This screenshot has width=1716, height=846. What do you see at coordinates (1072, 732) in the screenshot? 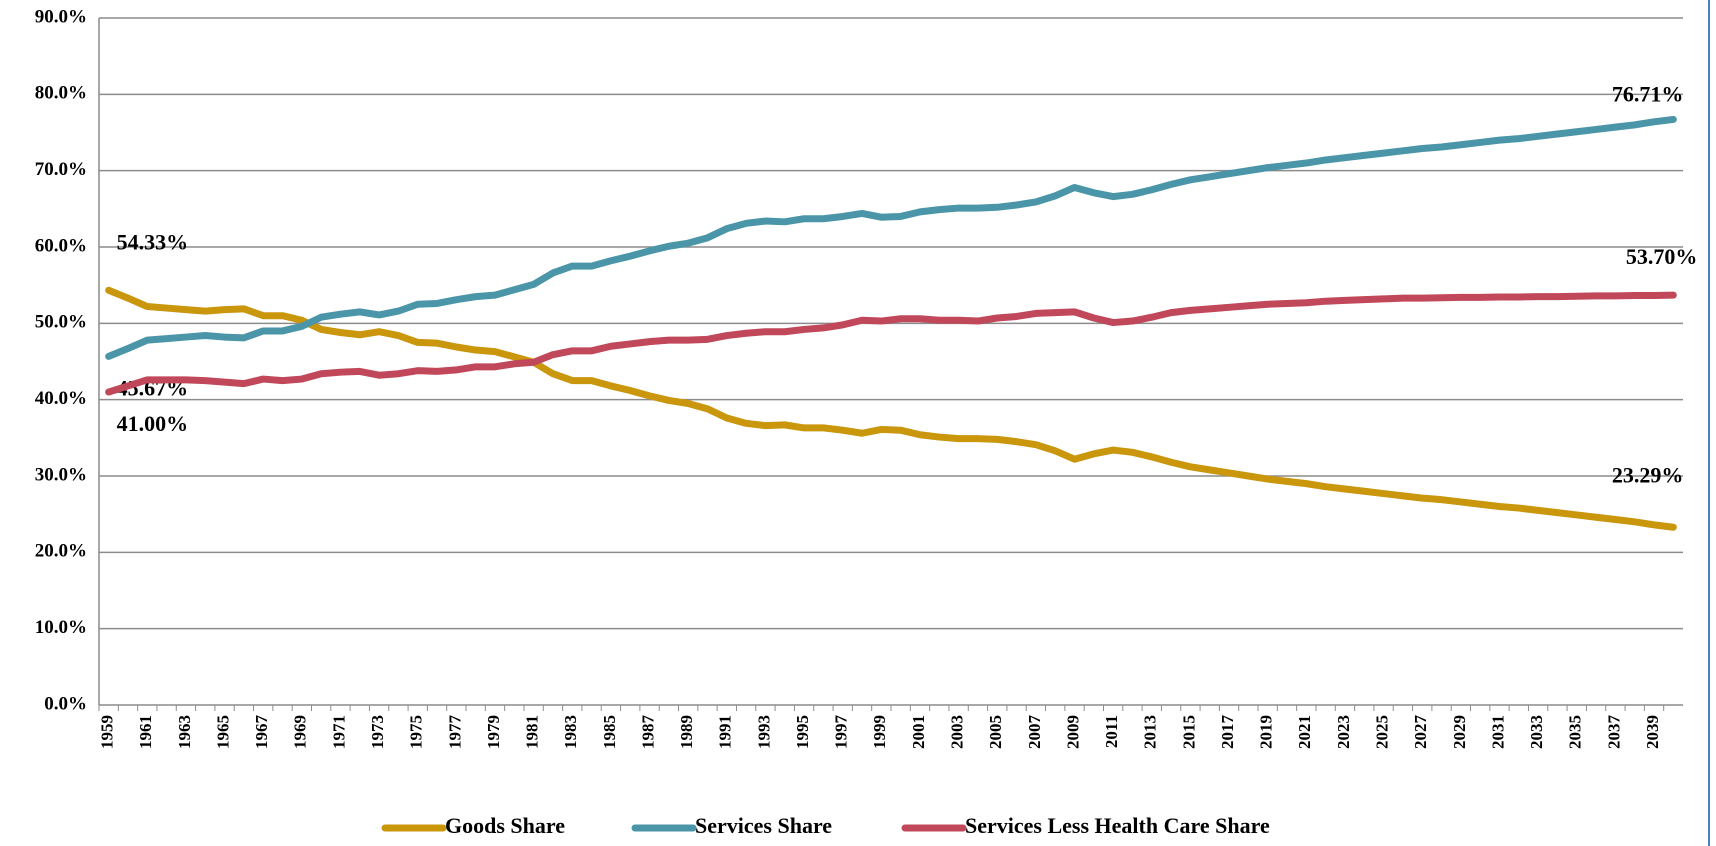
I see `x-tick-label: 2009` at bounding box center [1072, 732].